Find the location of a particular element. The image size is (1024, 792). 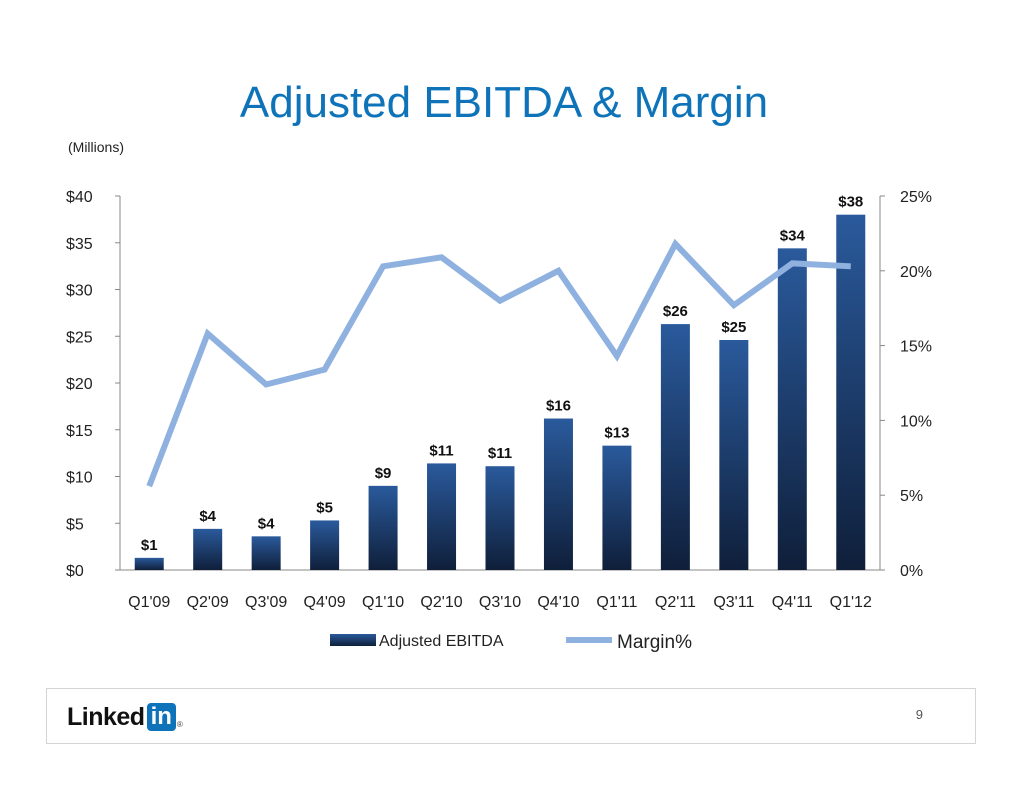

left-axis-tick-label: $35 is located at coordinates (79, 244).